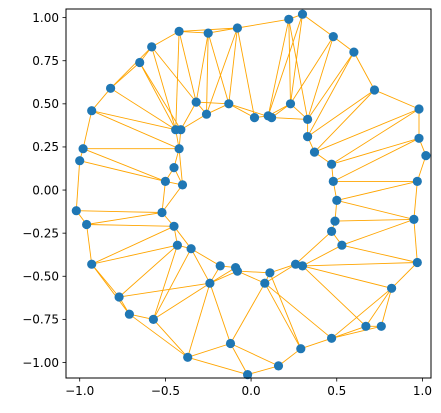 The width and height of the screenshot is (441, 413). Describe the element at coordinates (40, 320) in the screenshot. I see `y-tick-label: −0.75` at that location.